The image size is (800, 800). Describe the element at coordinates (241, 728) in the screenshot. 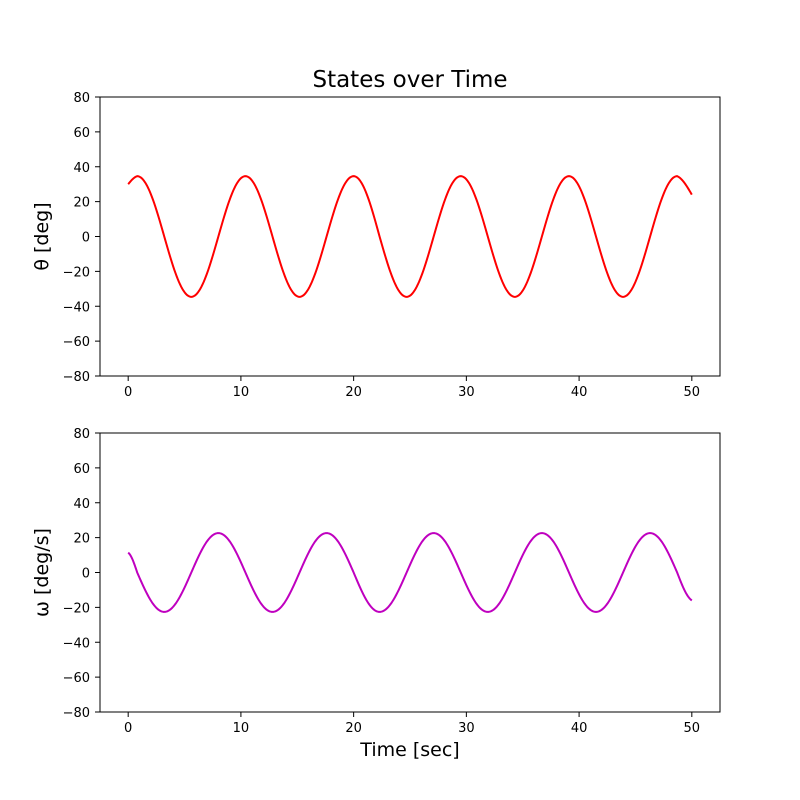

I see `omega-x-tick-label: 10` at that location.